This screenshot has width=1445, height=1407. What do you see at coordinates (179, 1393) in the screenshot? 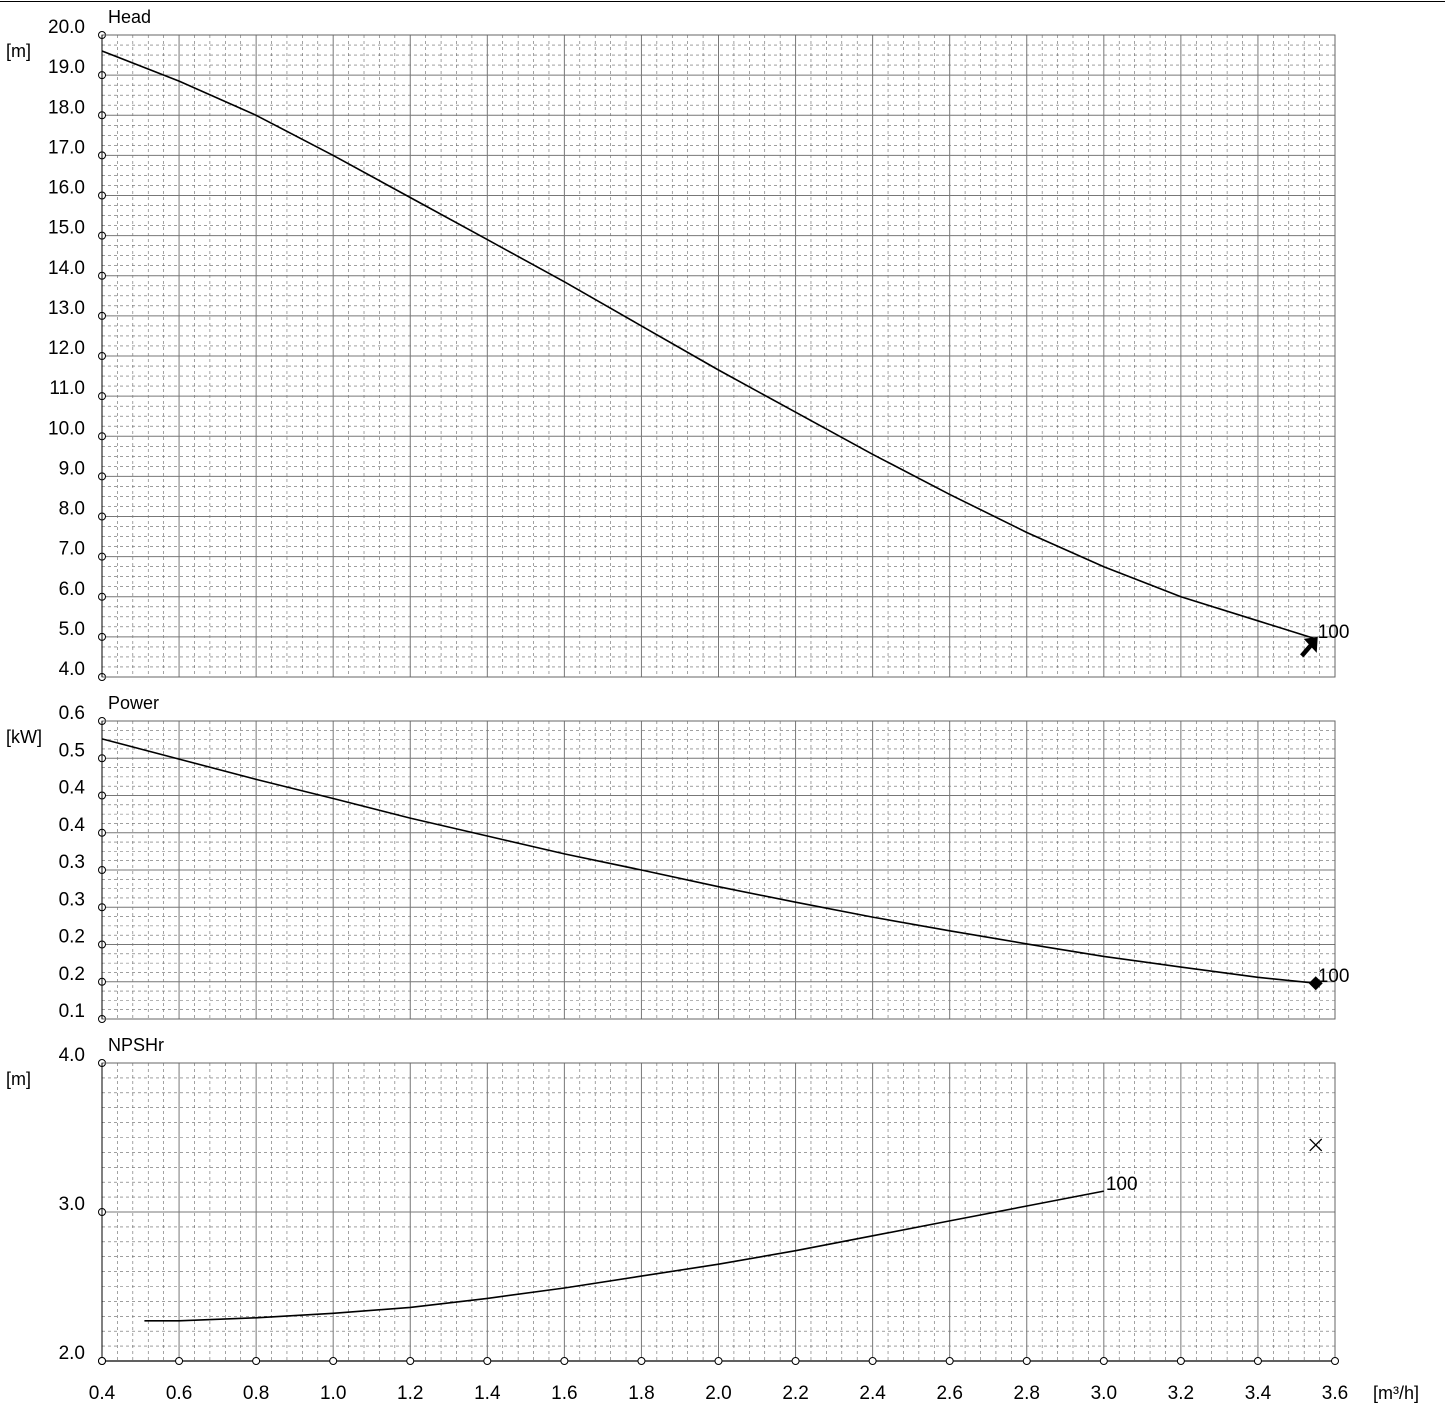
I see `x-tick-label: 0.6` at bounding box center [179, 1393].